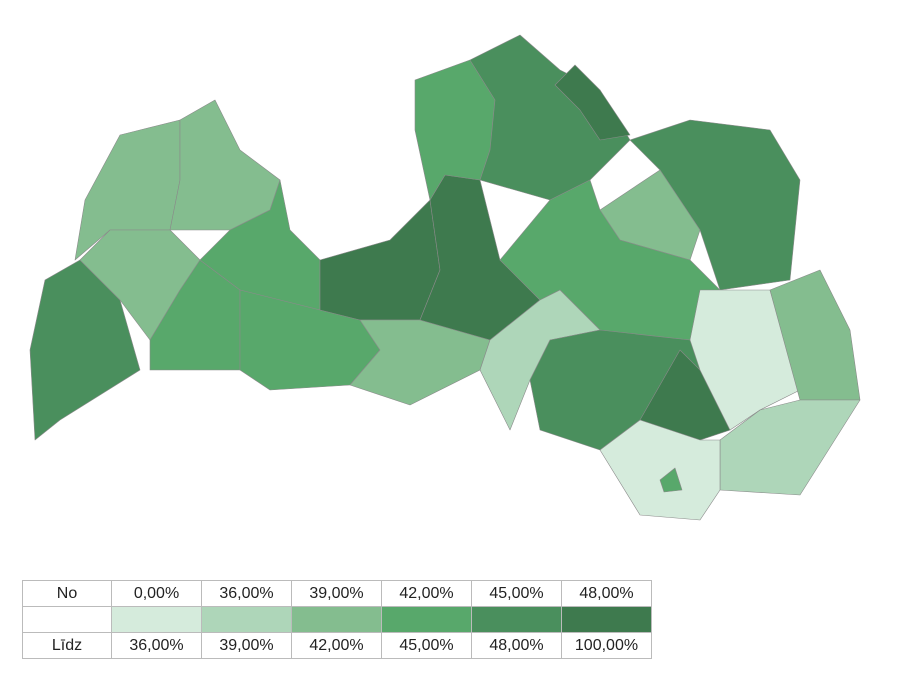 The height and width of the screenshot is (673, 907). Describe the element at coordinates (246, 593) in the screenshot. I see `legend-from: 36,00%` at that location.